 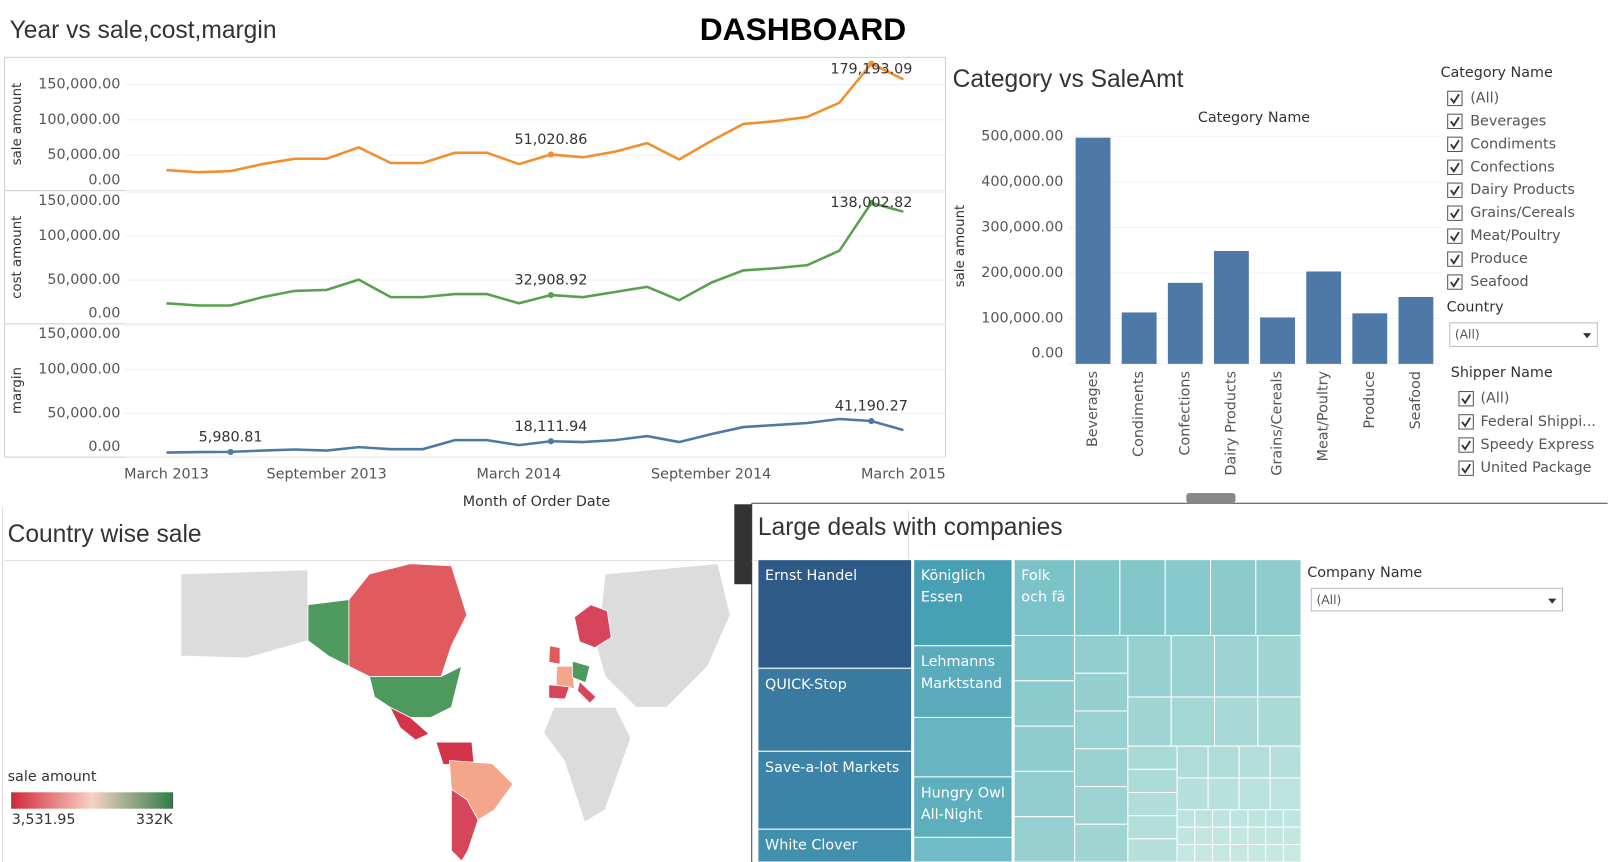 I want to click on y-tick-label: 50,000.00, so click(x=83, y=413).